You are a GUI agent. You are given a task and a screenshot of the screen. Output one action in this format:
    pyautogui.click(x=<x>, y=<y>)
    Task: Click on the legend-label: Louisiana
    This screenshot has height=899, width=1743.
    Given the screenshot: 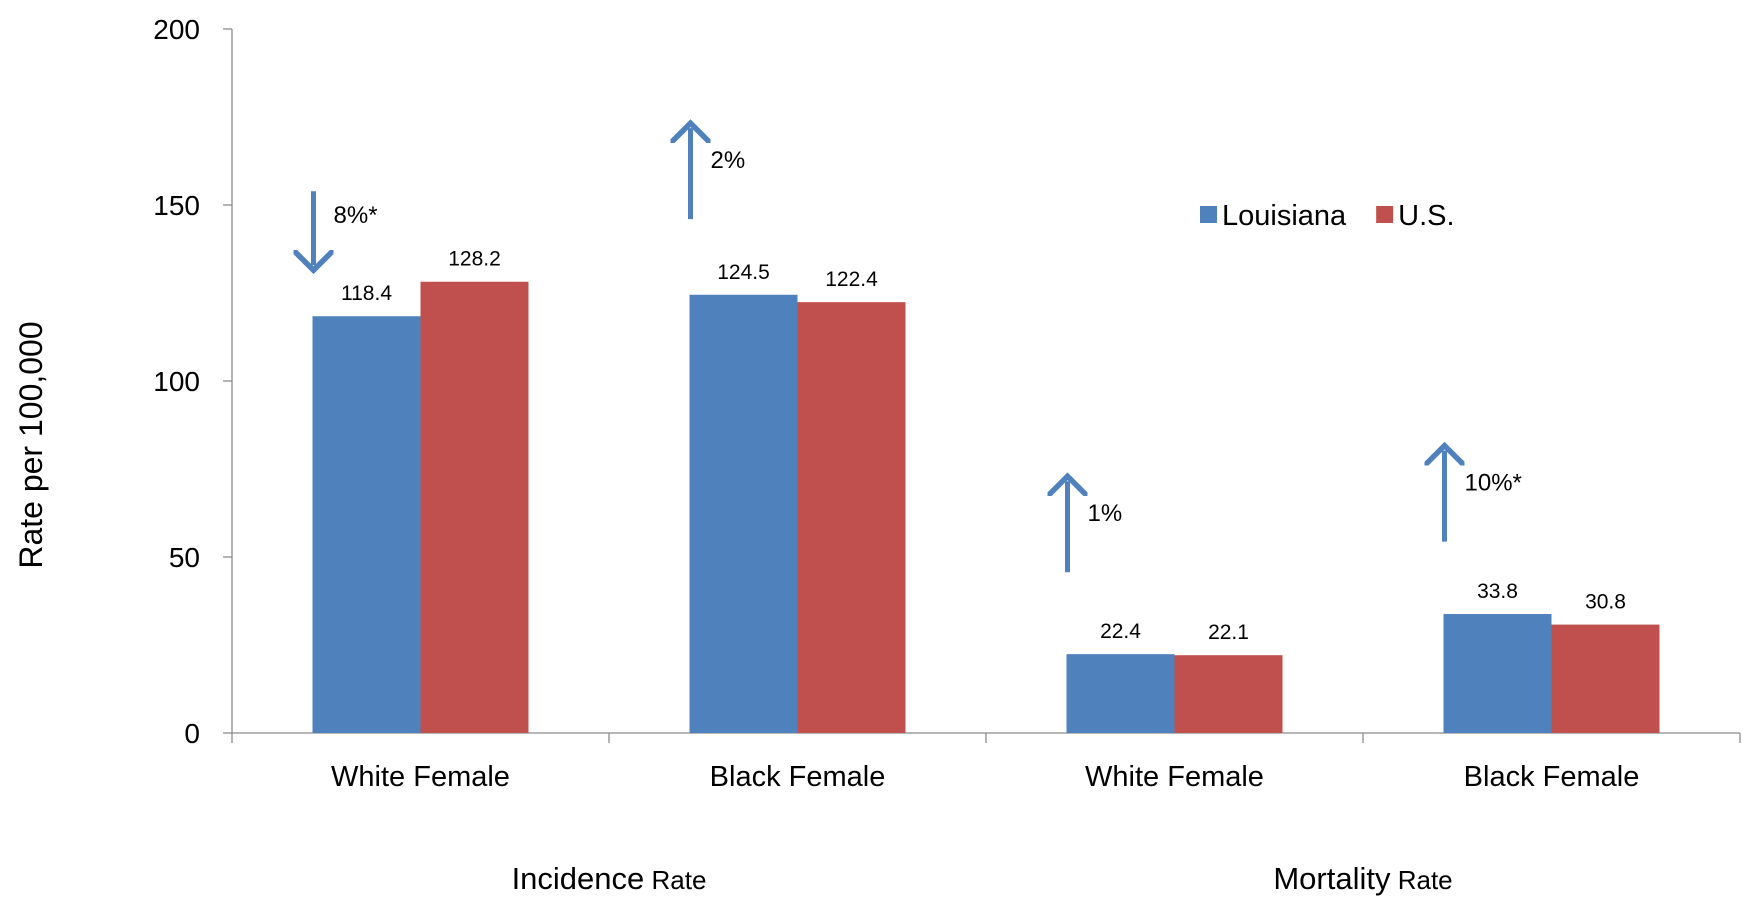 What is the action you would take?
    pyautogui.click(x=1284, y=216)
    